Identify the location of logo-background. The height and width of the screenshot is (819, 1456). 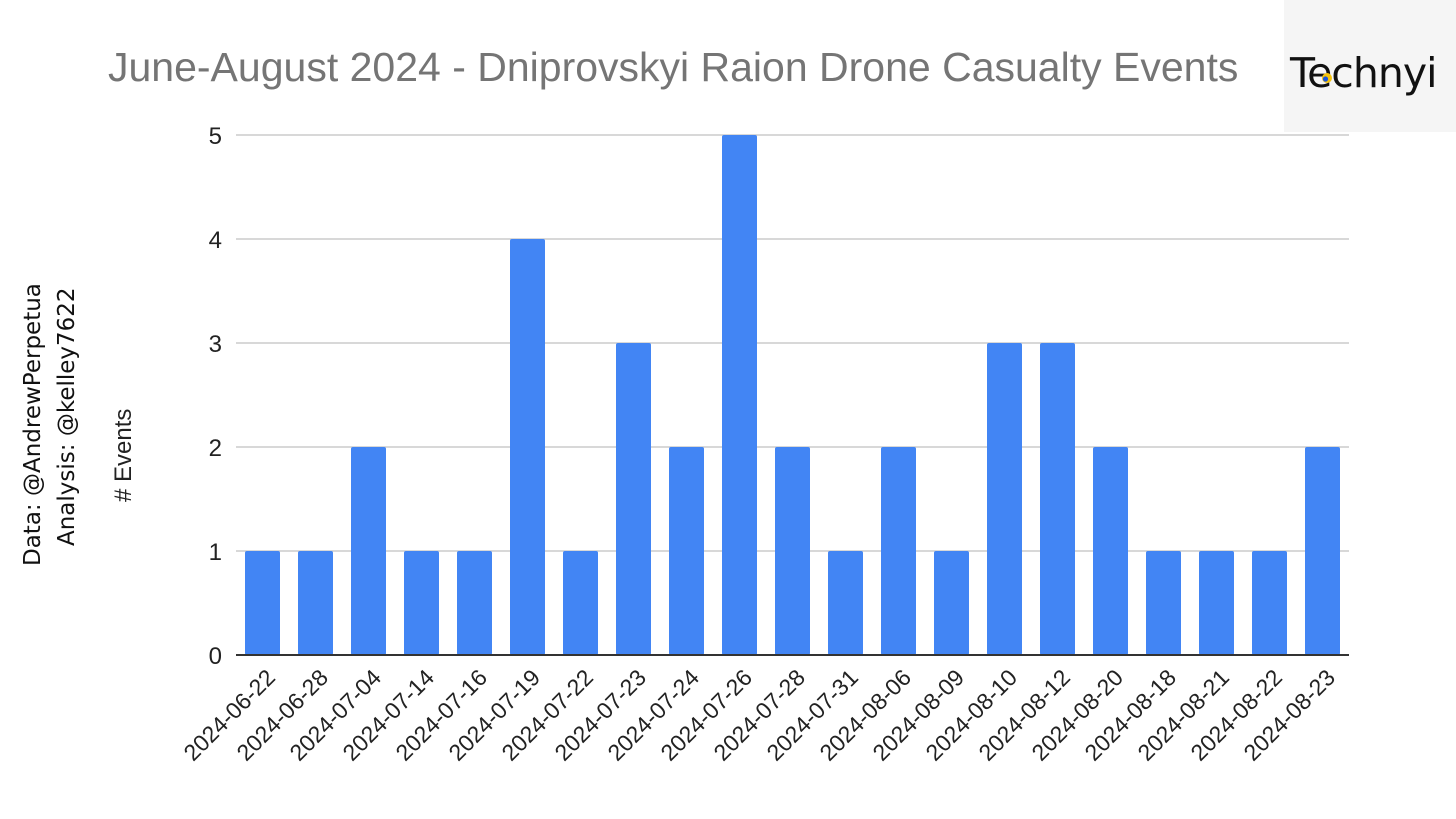
(1370, 66).